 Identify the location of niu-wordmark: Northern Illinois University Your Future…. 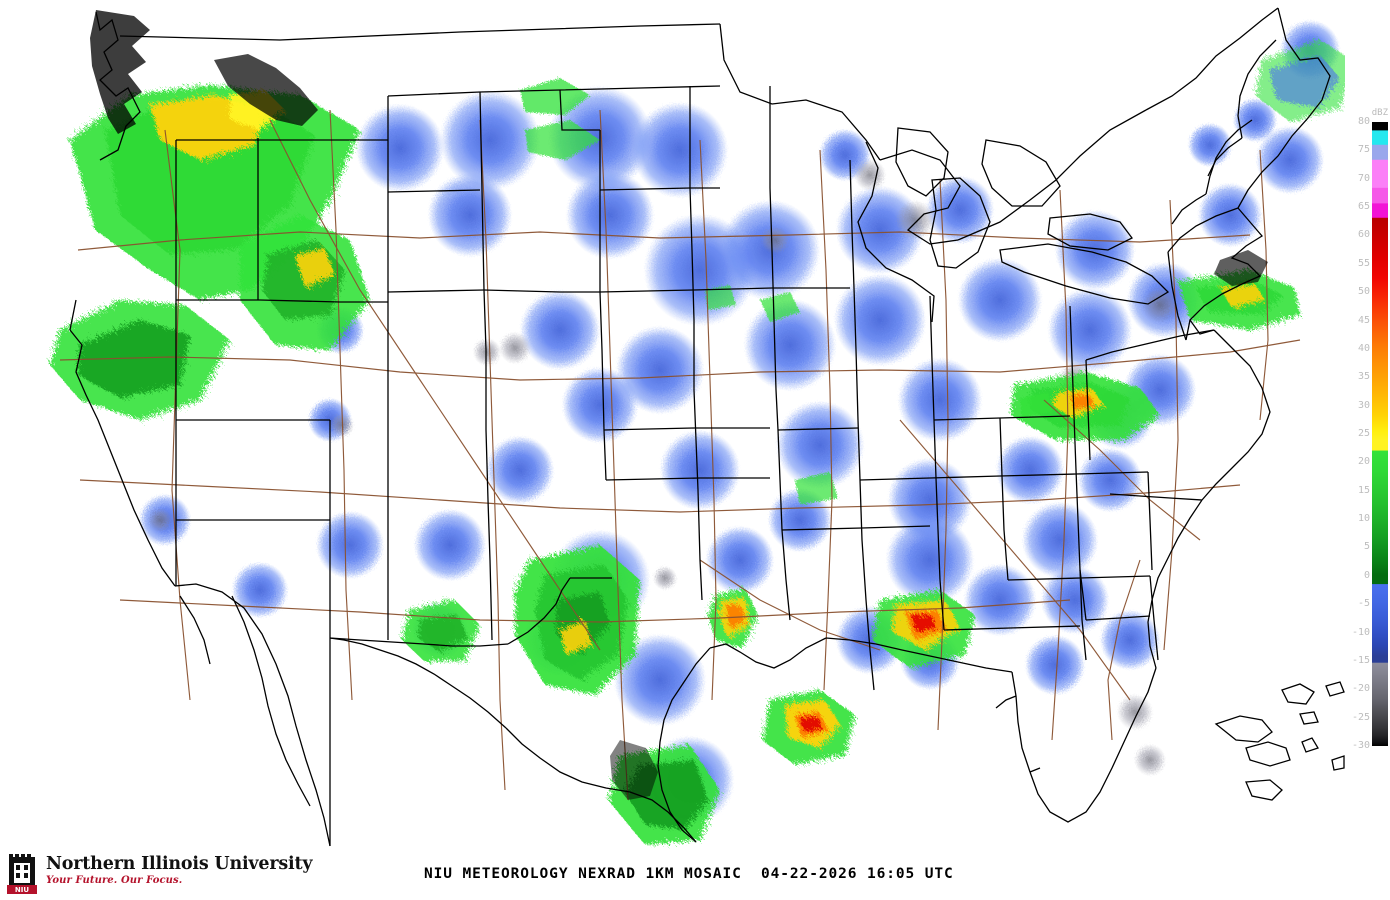
(179, 869).